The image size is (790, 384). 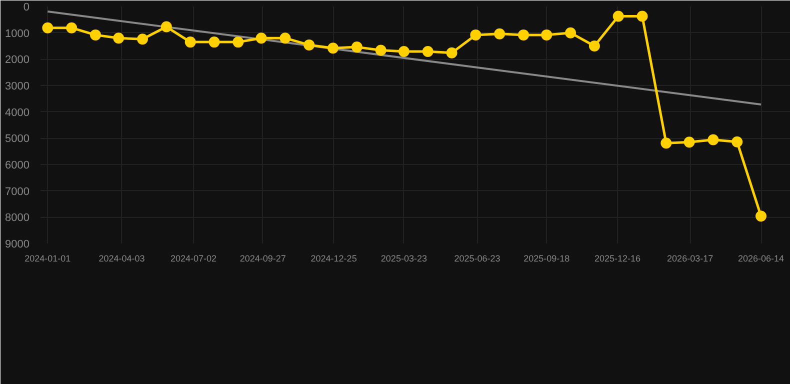 I want to click on y-tick-label: 0, so click(x=26, y=8).